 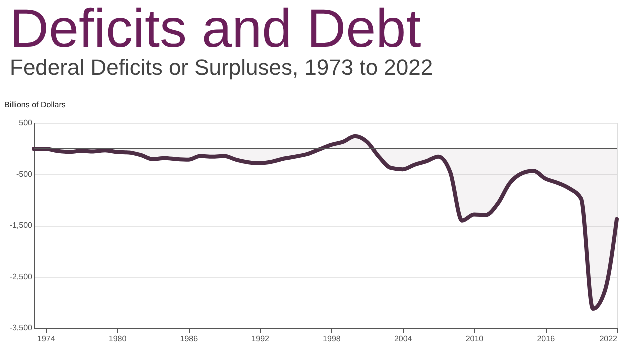 What do you see at coordinates (332, 339) in the screenshot?
I see `x-tick-label: 1998` at bounding box center [332, 339].